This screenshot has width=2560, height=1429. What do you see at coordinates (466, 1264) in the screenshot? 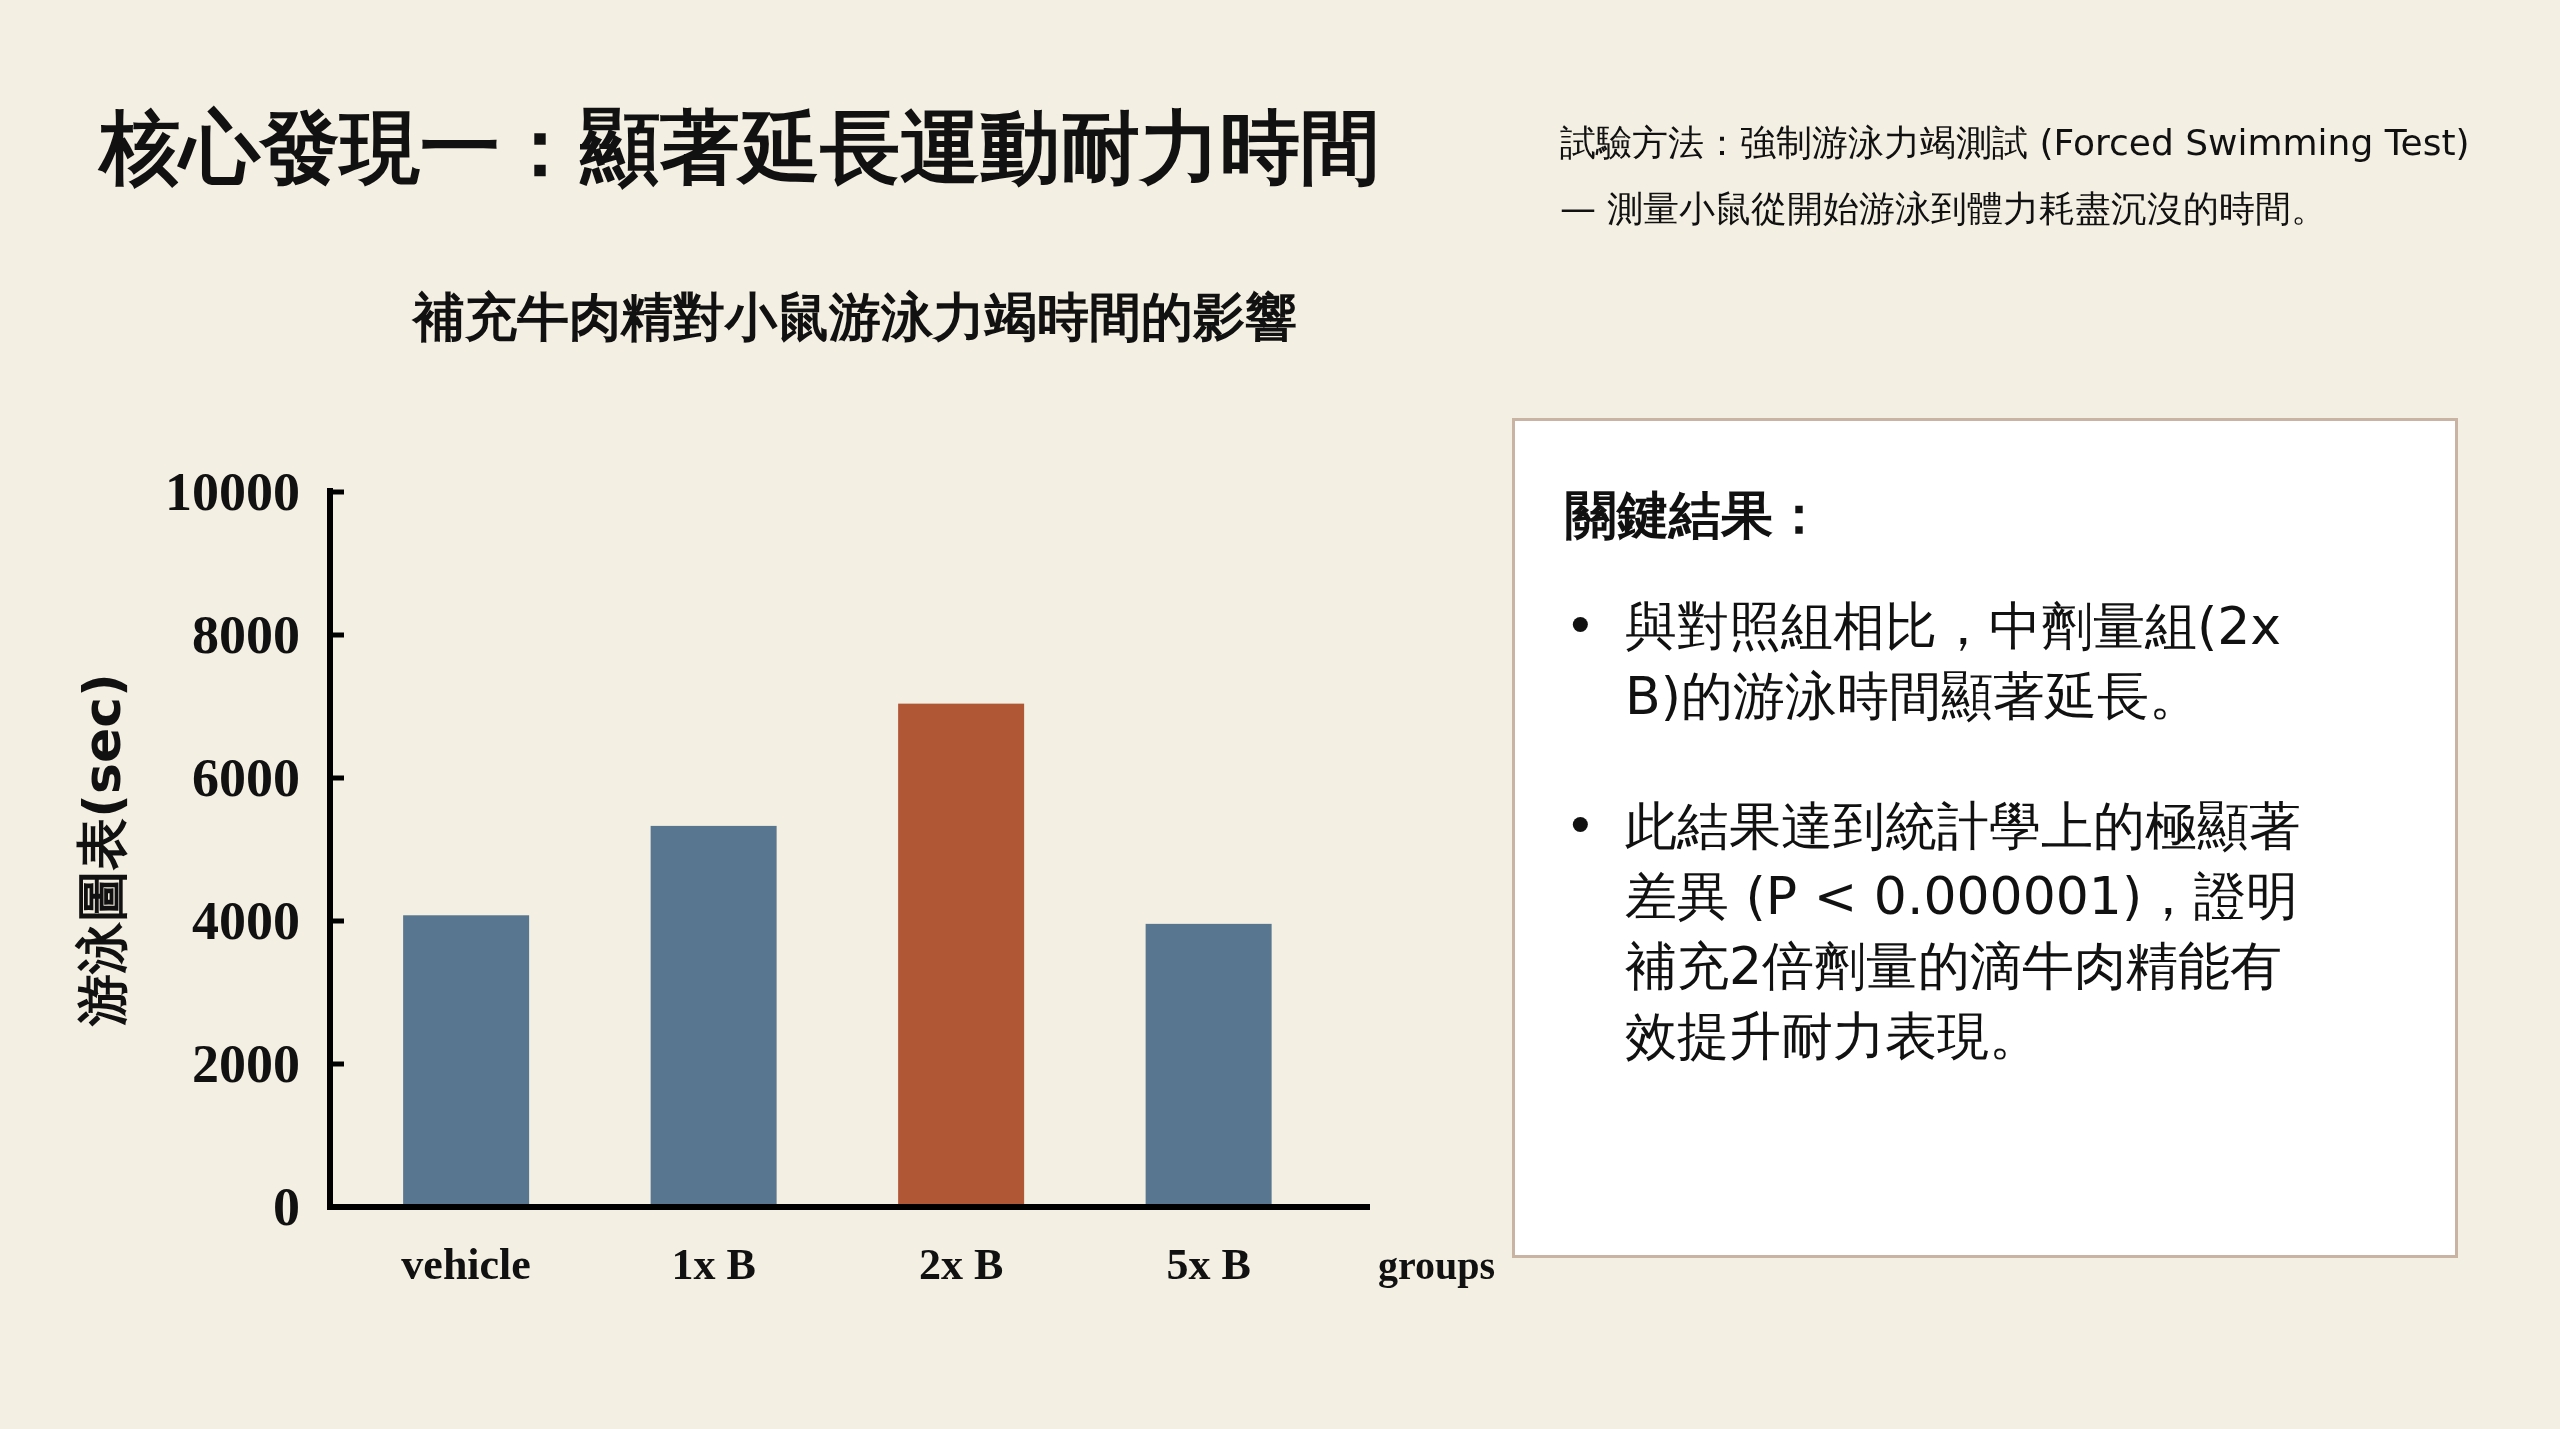
I see `x-tick-label: vehicle` at bounding box center [466, 1264].